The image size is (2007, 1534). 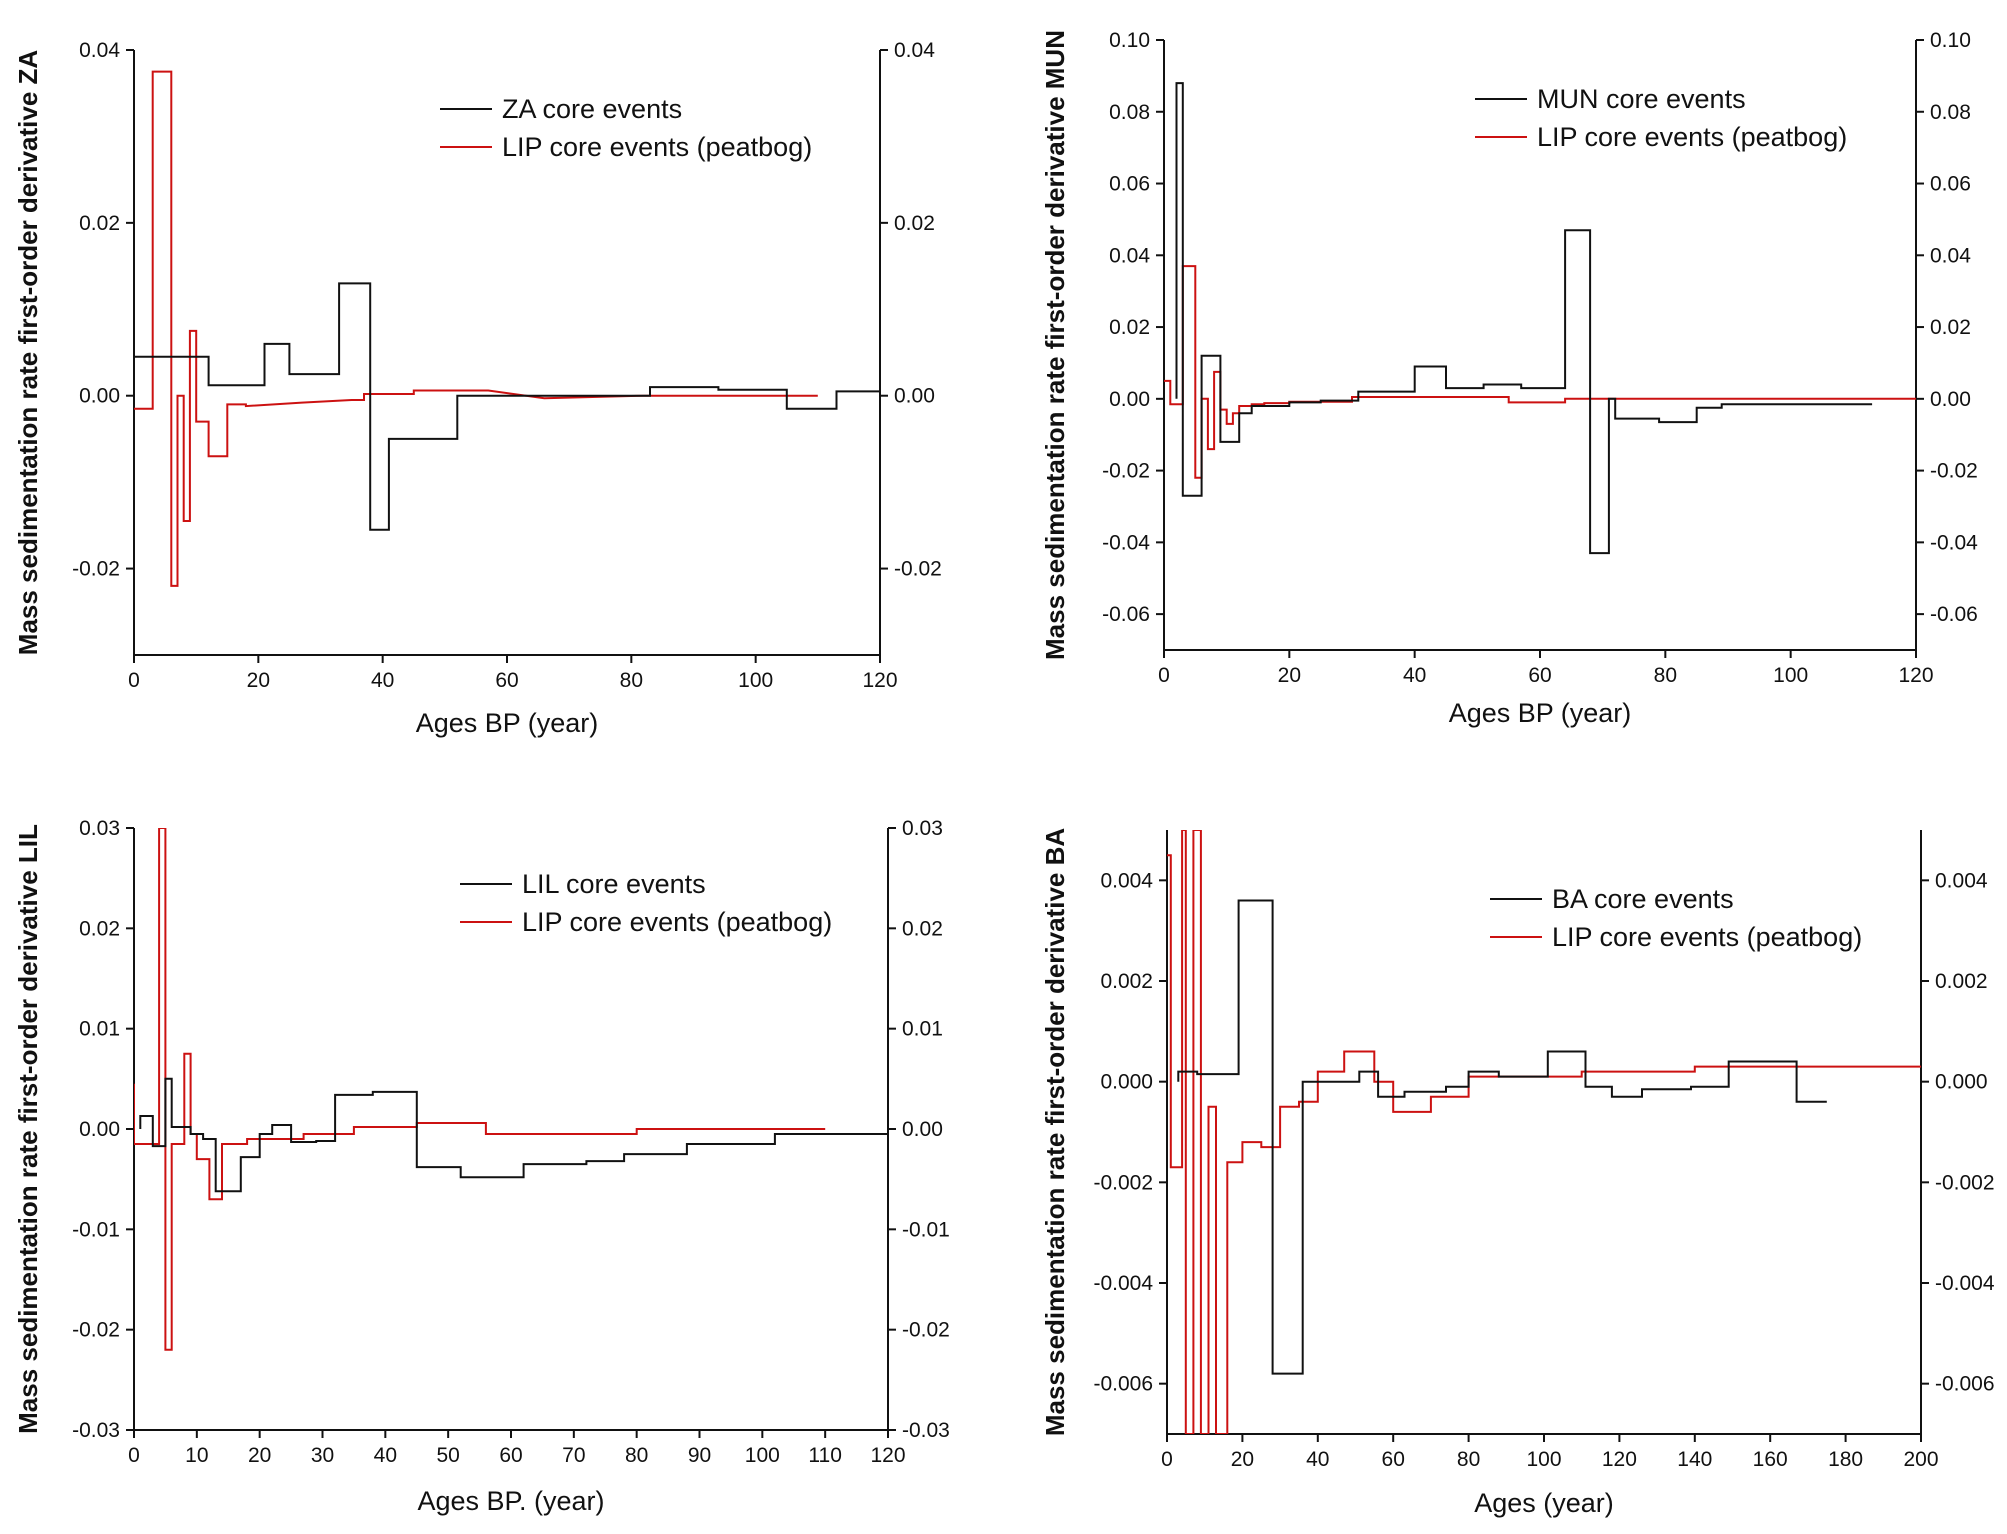 I want to click on y-tick-label-right: -0.006, so click(x=1965, y=1384).